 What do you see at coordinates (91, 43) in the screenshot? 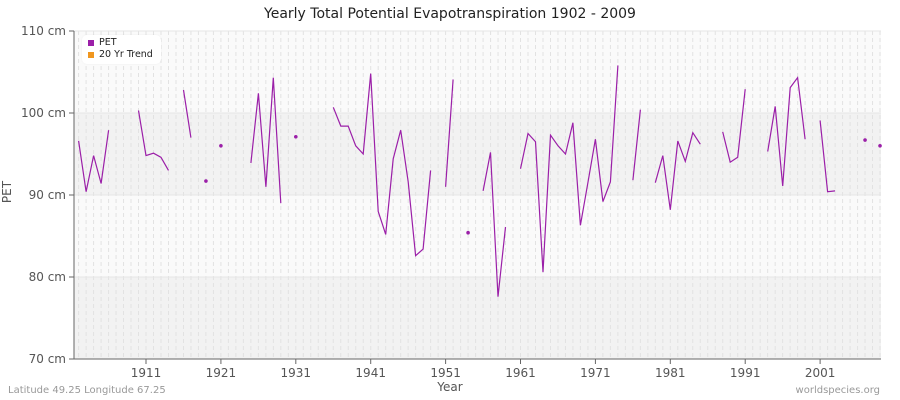
I see `pet-swatch-icon` at bounding box center [91, 43].